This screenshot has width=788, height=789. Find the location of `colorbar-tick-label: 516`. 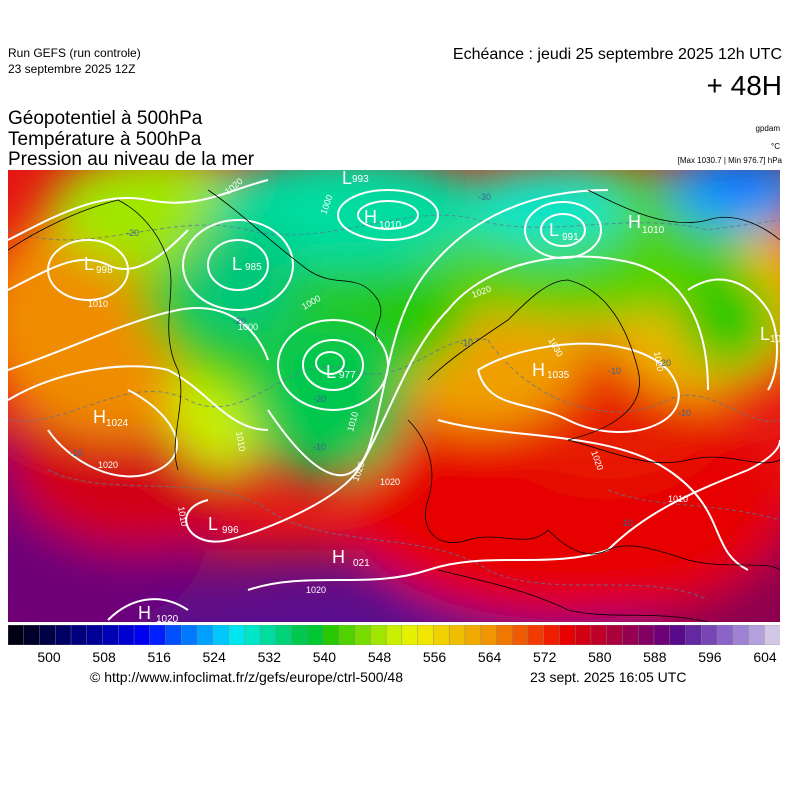

colorbar-tick-label: 516 is located at coordinates (159, 657).